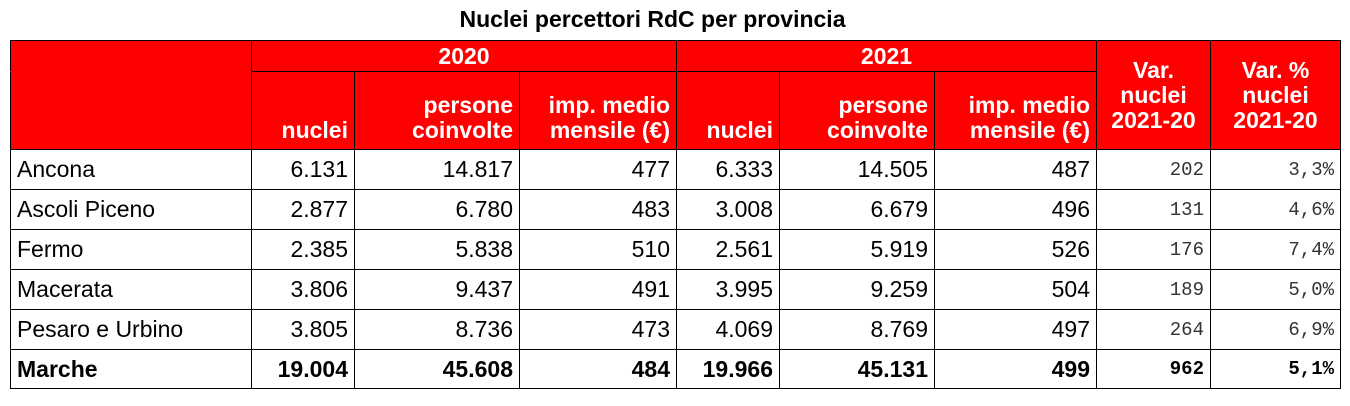 The width and height of the screenshot is (1350, 406). What do you see at coordinates (886, 56) in the screenshot?
I see `header-year-2021: 2021` at bounding box center [886, 56].